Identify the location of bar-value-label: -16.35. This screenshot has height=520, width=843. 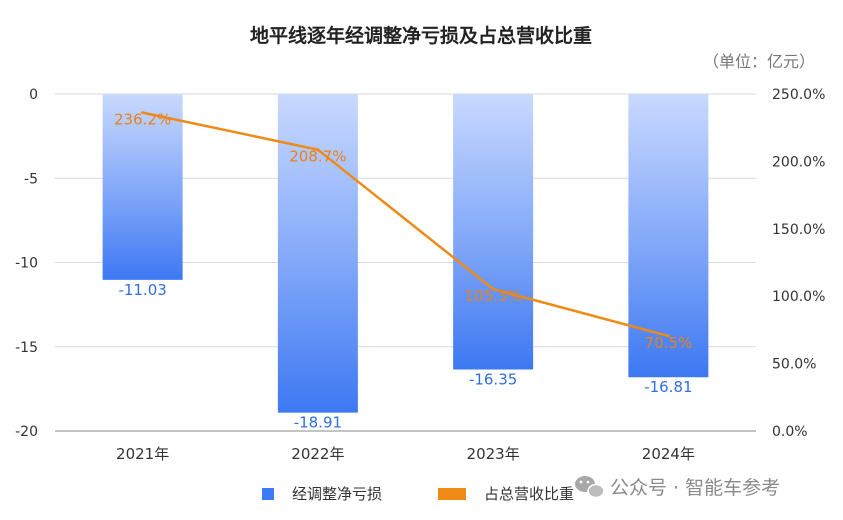
(493, 379).